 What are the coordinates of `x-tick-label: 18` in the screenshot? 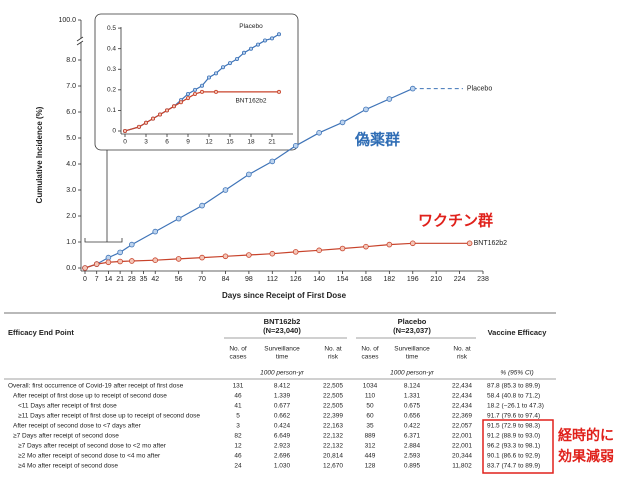 It's located at (251, 142).